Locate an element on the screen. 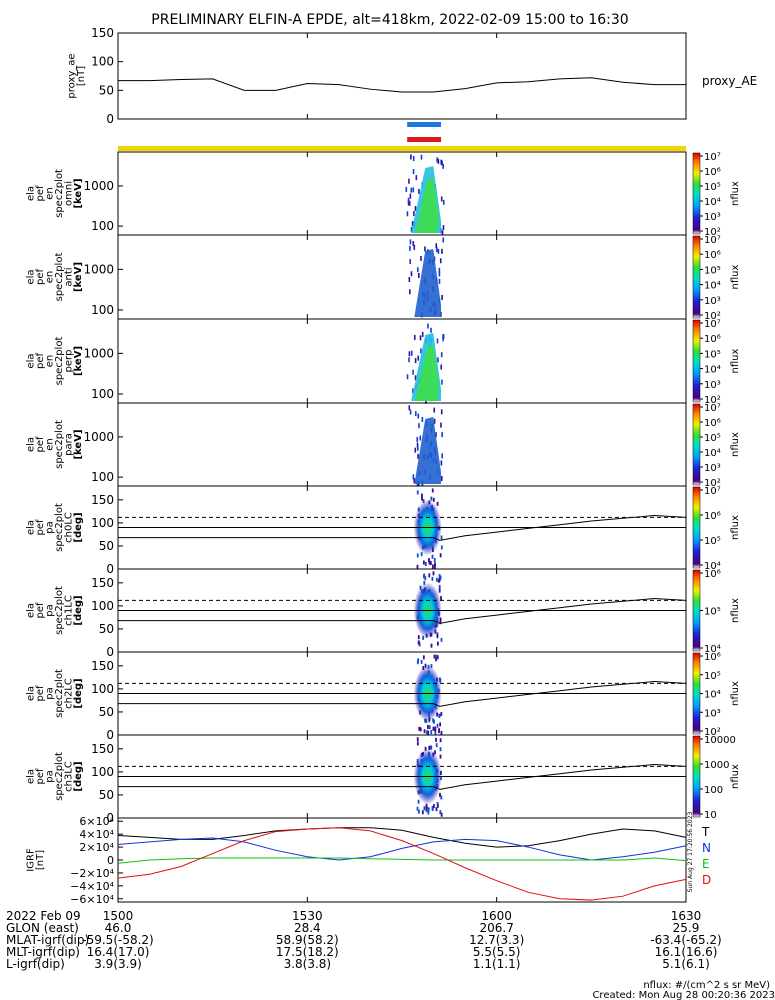  x-row-value: 1600 is located at coordinates (496, 916).